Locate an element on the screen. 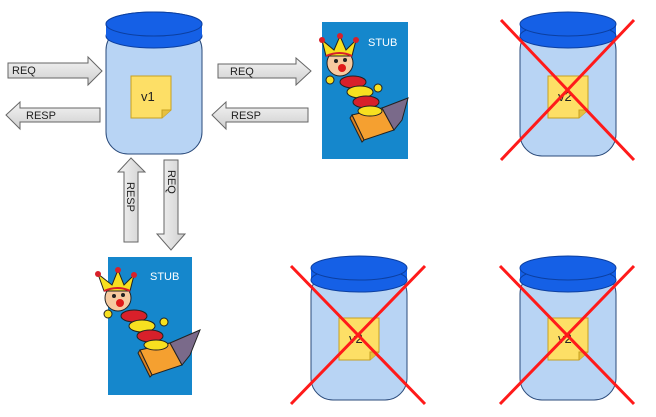  resp-out-arrow: RESP is located at coordinates (53, 115).